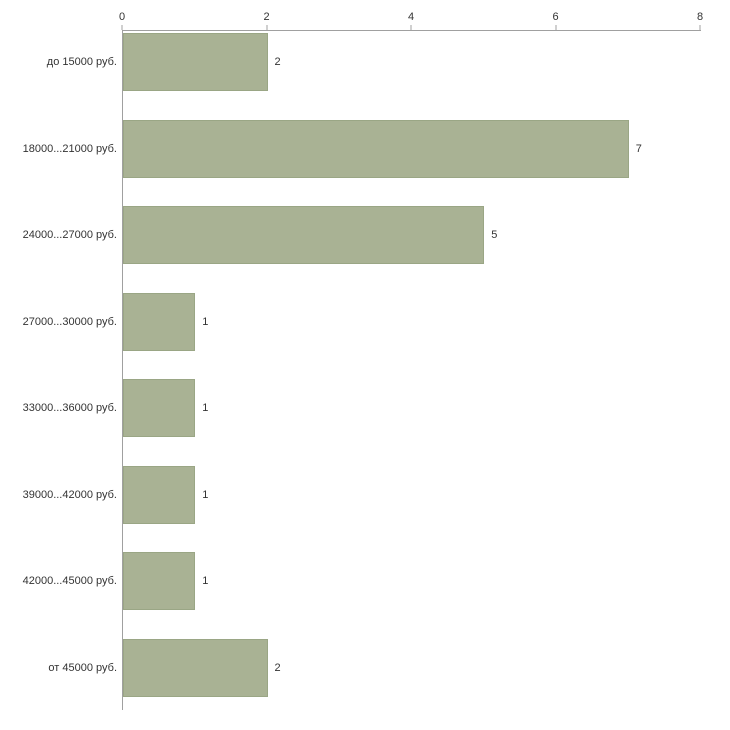  What do you see at coordinates (122, 370) in the screenshot?
I see `y-axis-line` at bounding box center [122, 370].